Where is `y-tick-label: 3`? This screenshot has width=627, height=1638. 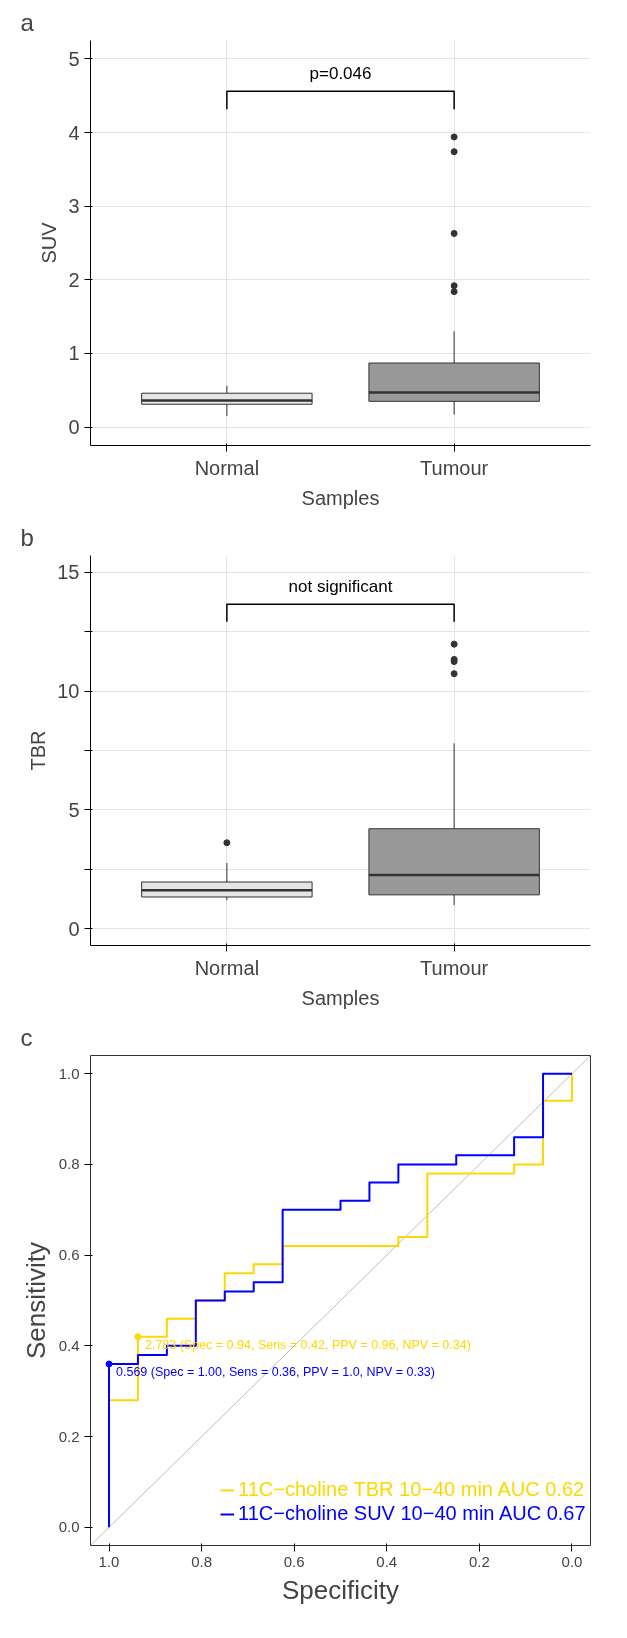 y-tick-label: 3 is located at coordinates (74, 206).